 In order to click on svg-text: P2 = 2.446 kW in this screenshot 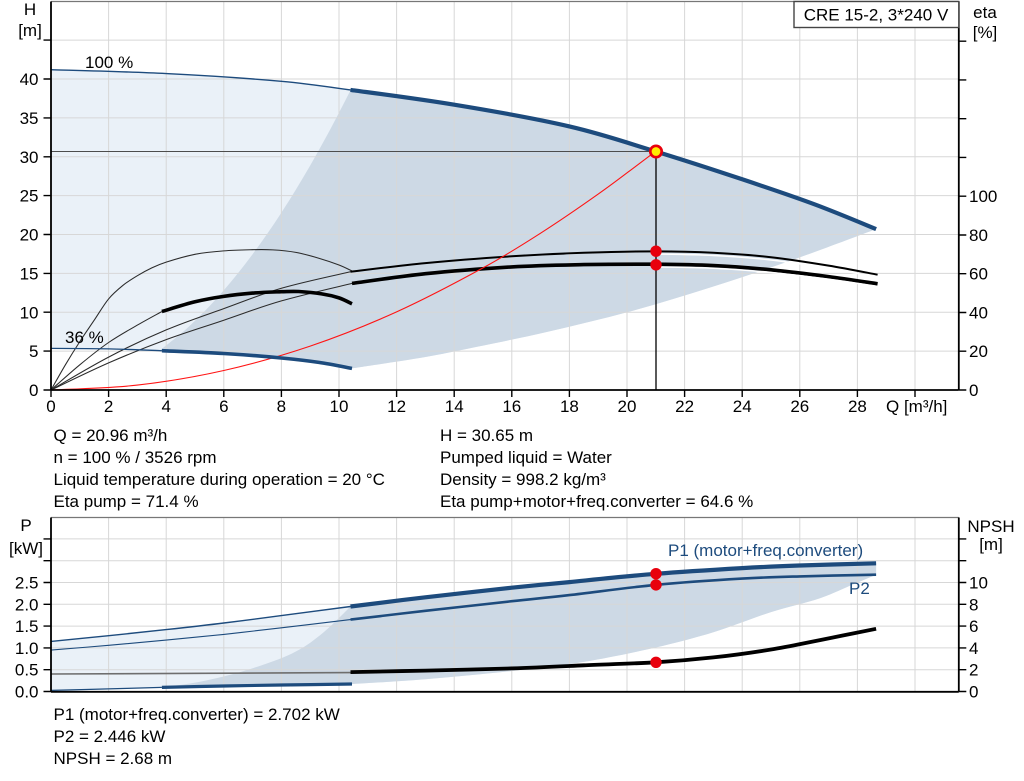, I will do `click(110, 736)`.